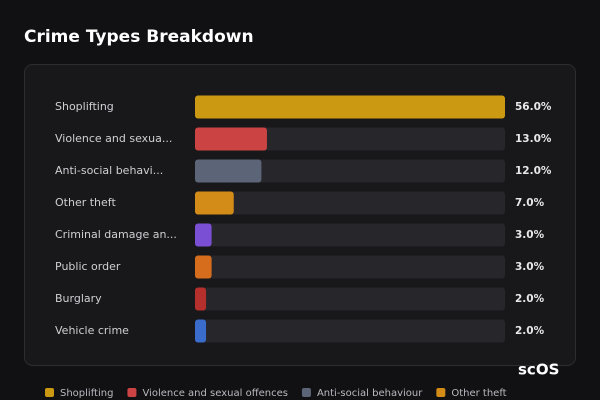  Describe the element at coordinates (88, 266) in the screenshot. I see `category-label: Public order` at that location.